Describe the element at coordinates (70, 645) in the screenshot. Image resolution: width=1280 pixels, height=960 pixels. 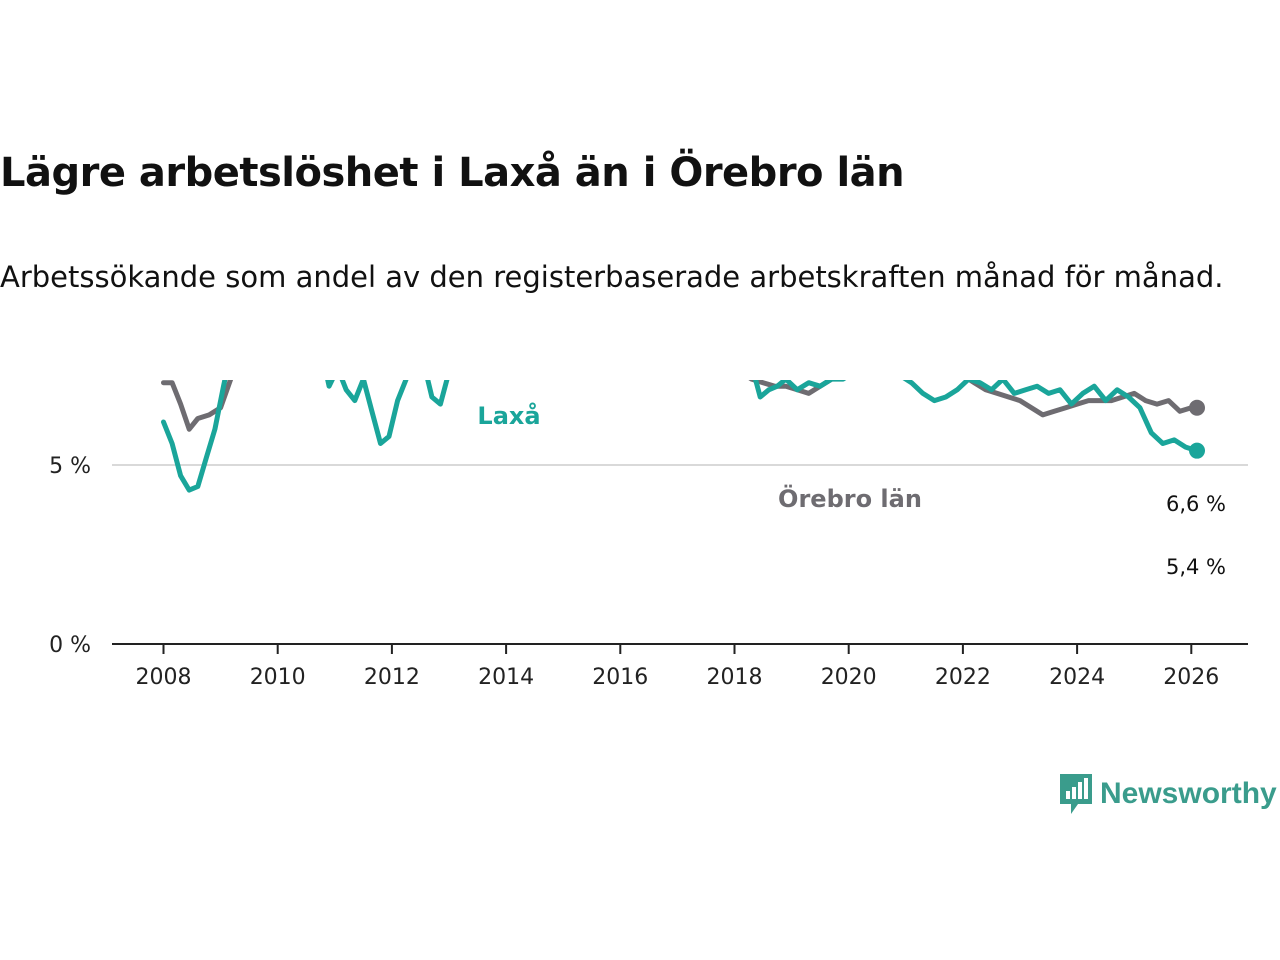
I see `y-tick-label: 0 %` at that location.